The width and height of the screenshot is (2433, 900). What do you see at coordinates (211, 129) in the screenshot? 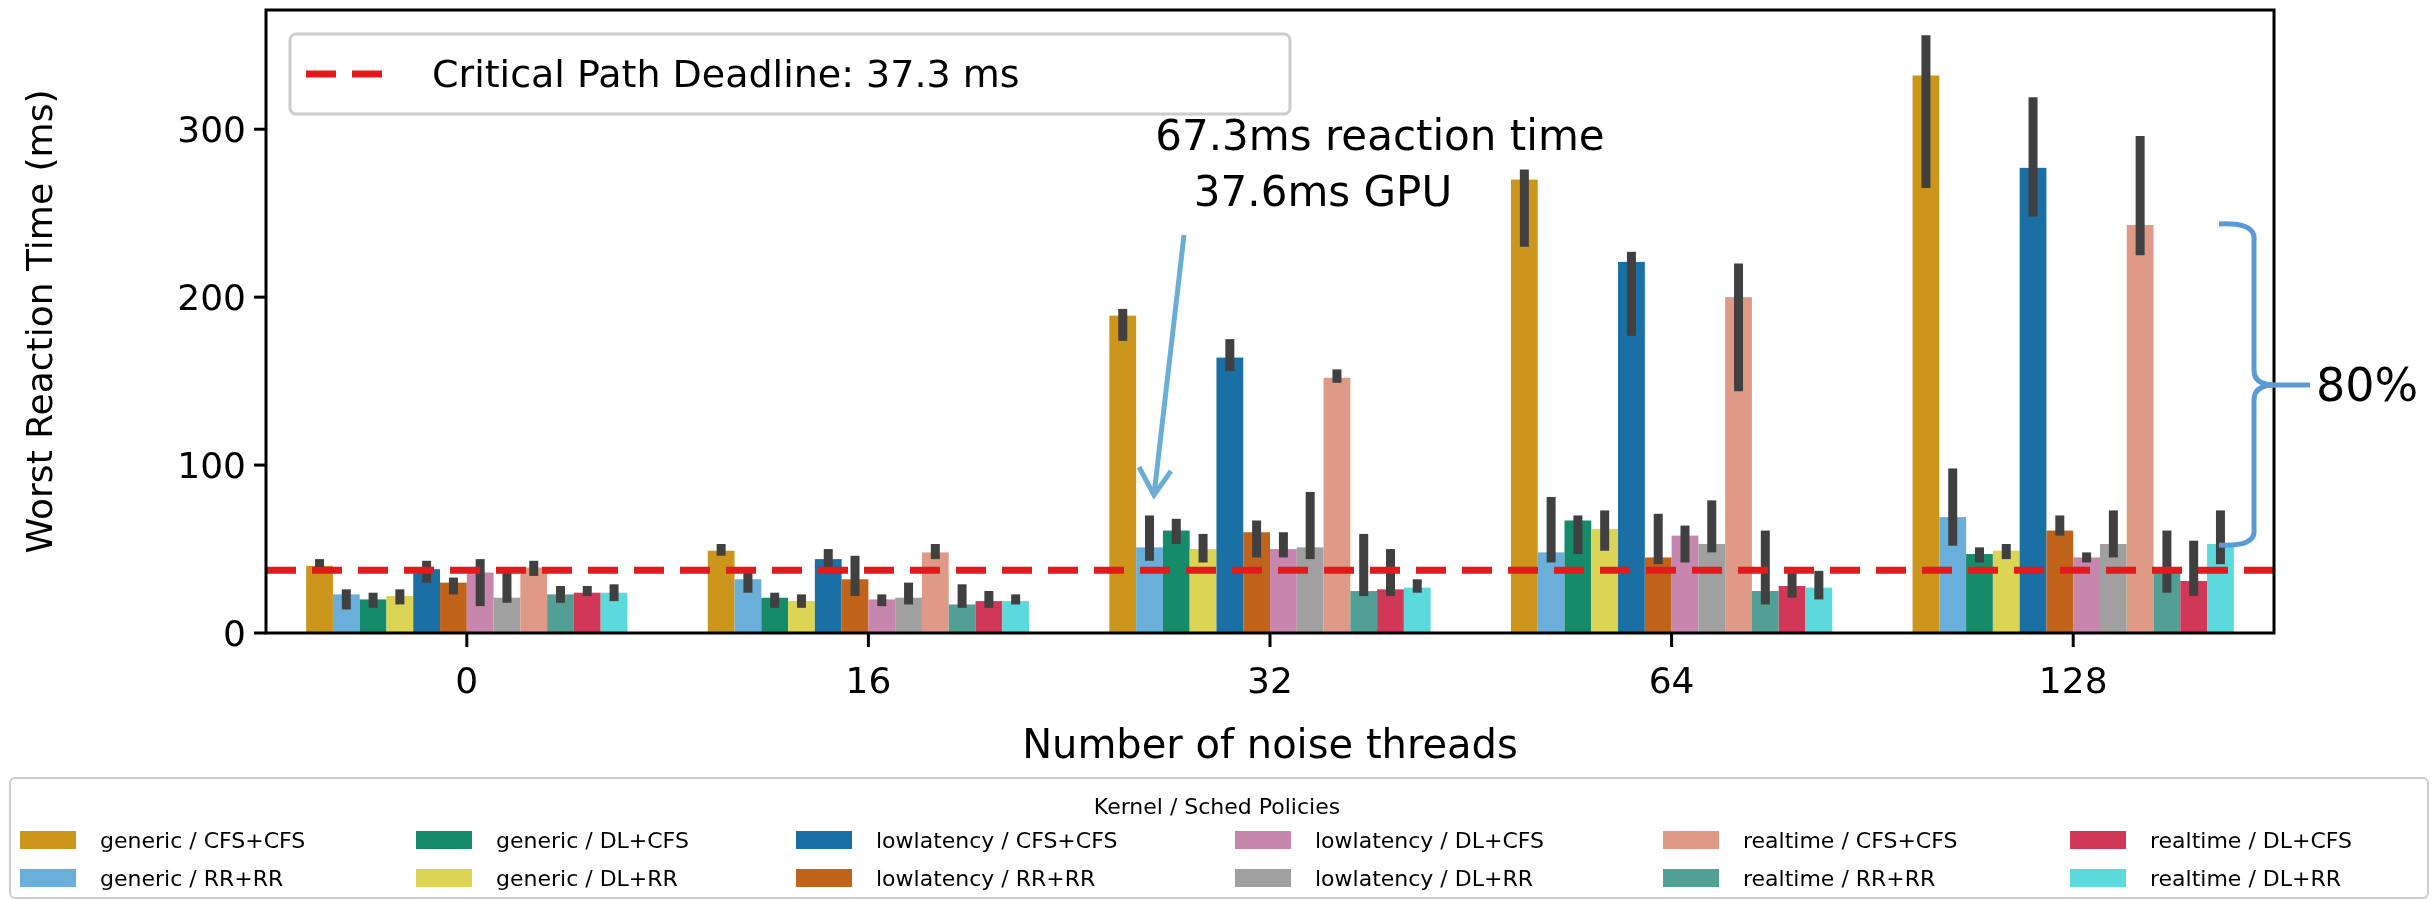
I see `y-tick-label: 300` at bounding box center [211, 129].